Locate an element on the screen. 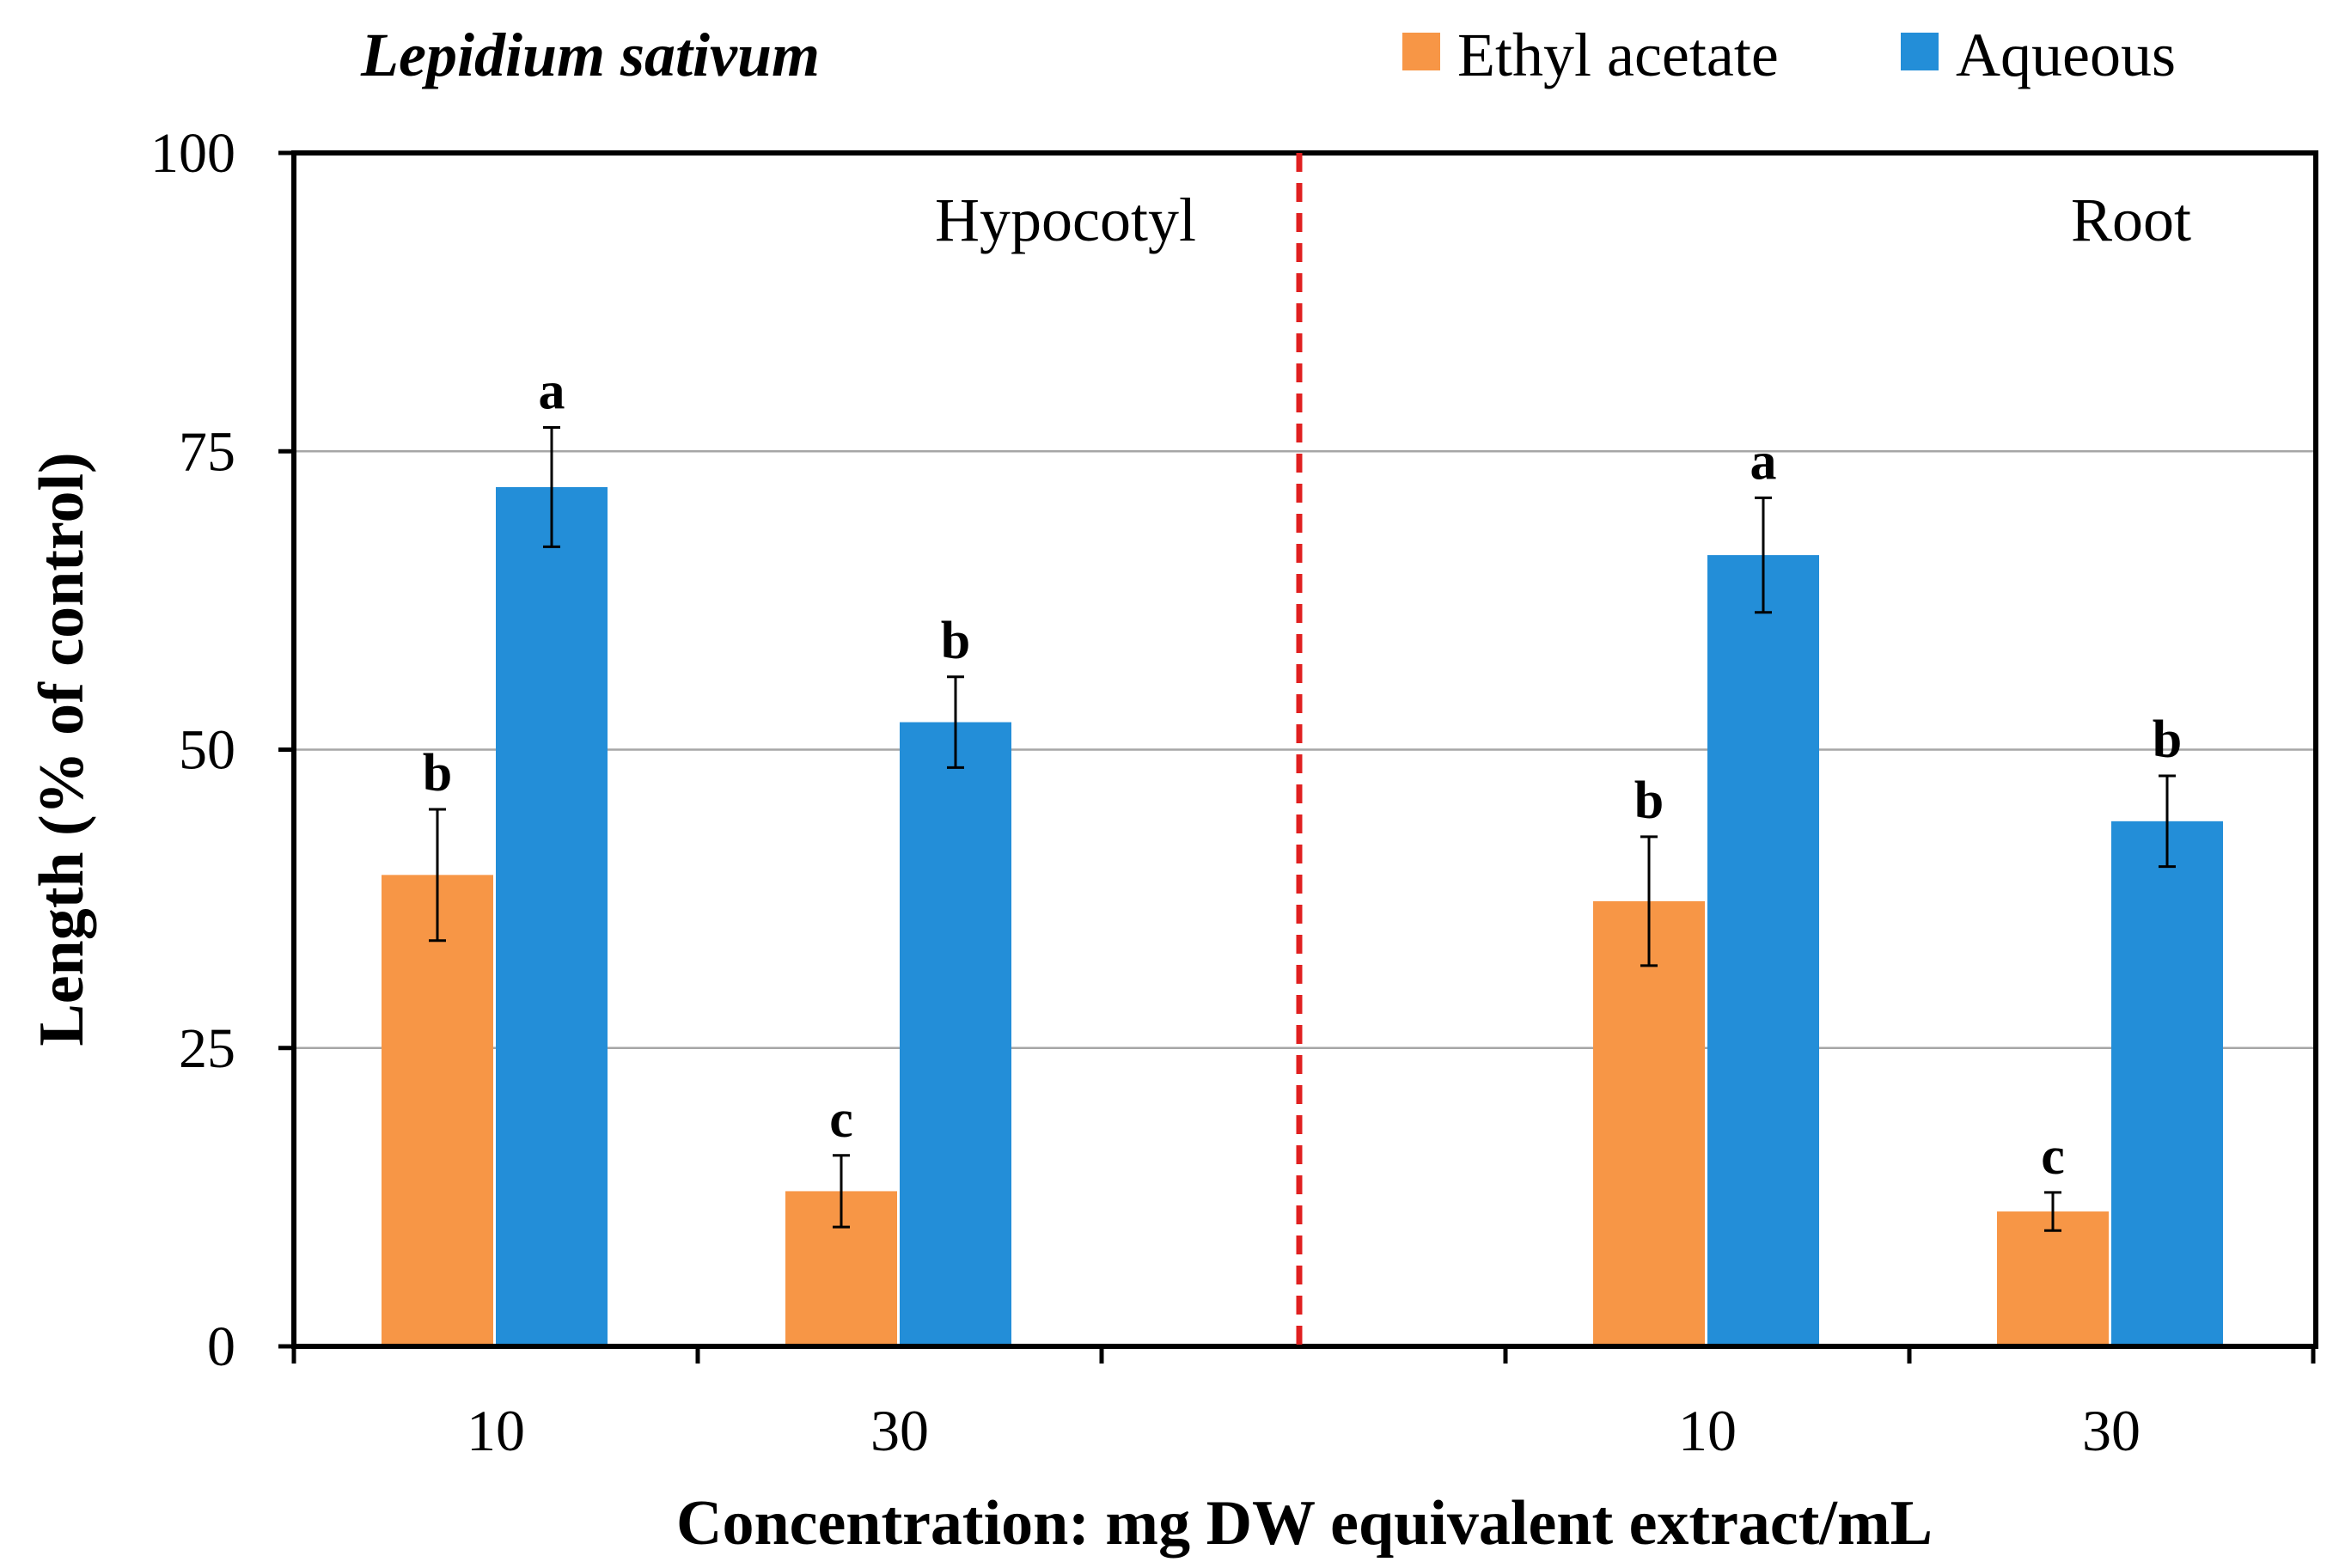 This screenshot has width=2339, height=1568. y-tick-label: 25 is located at coordinates (207, 1048).